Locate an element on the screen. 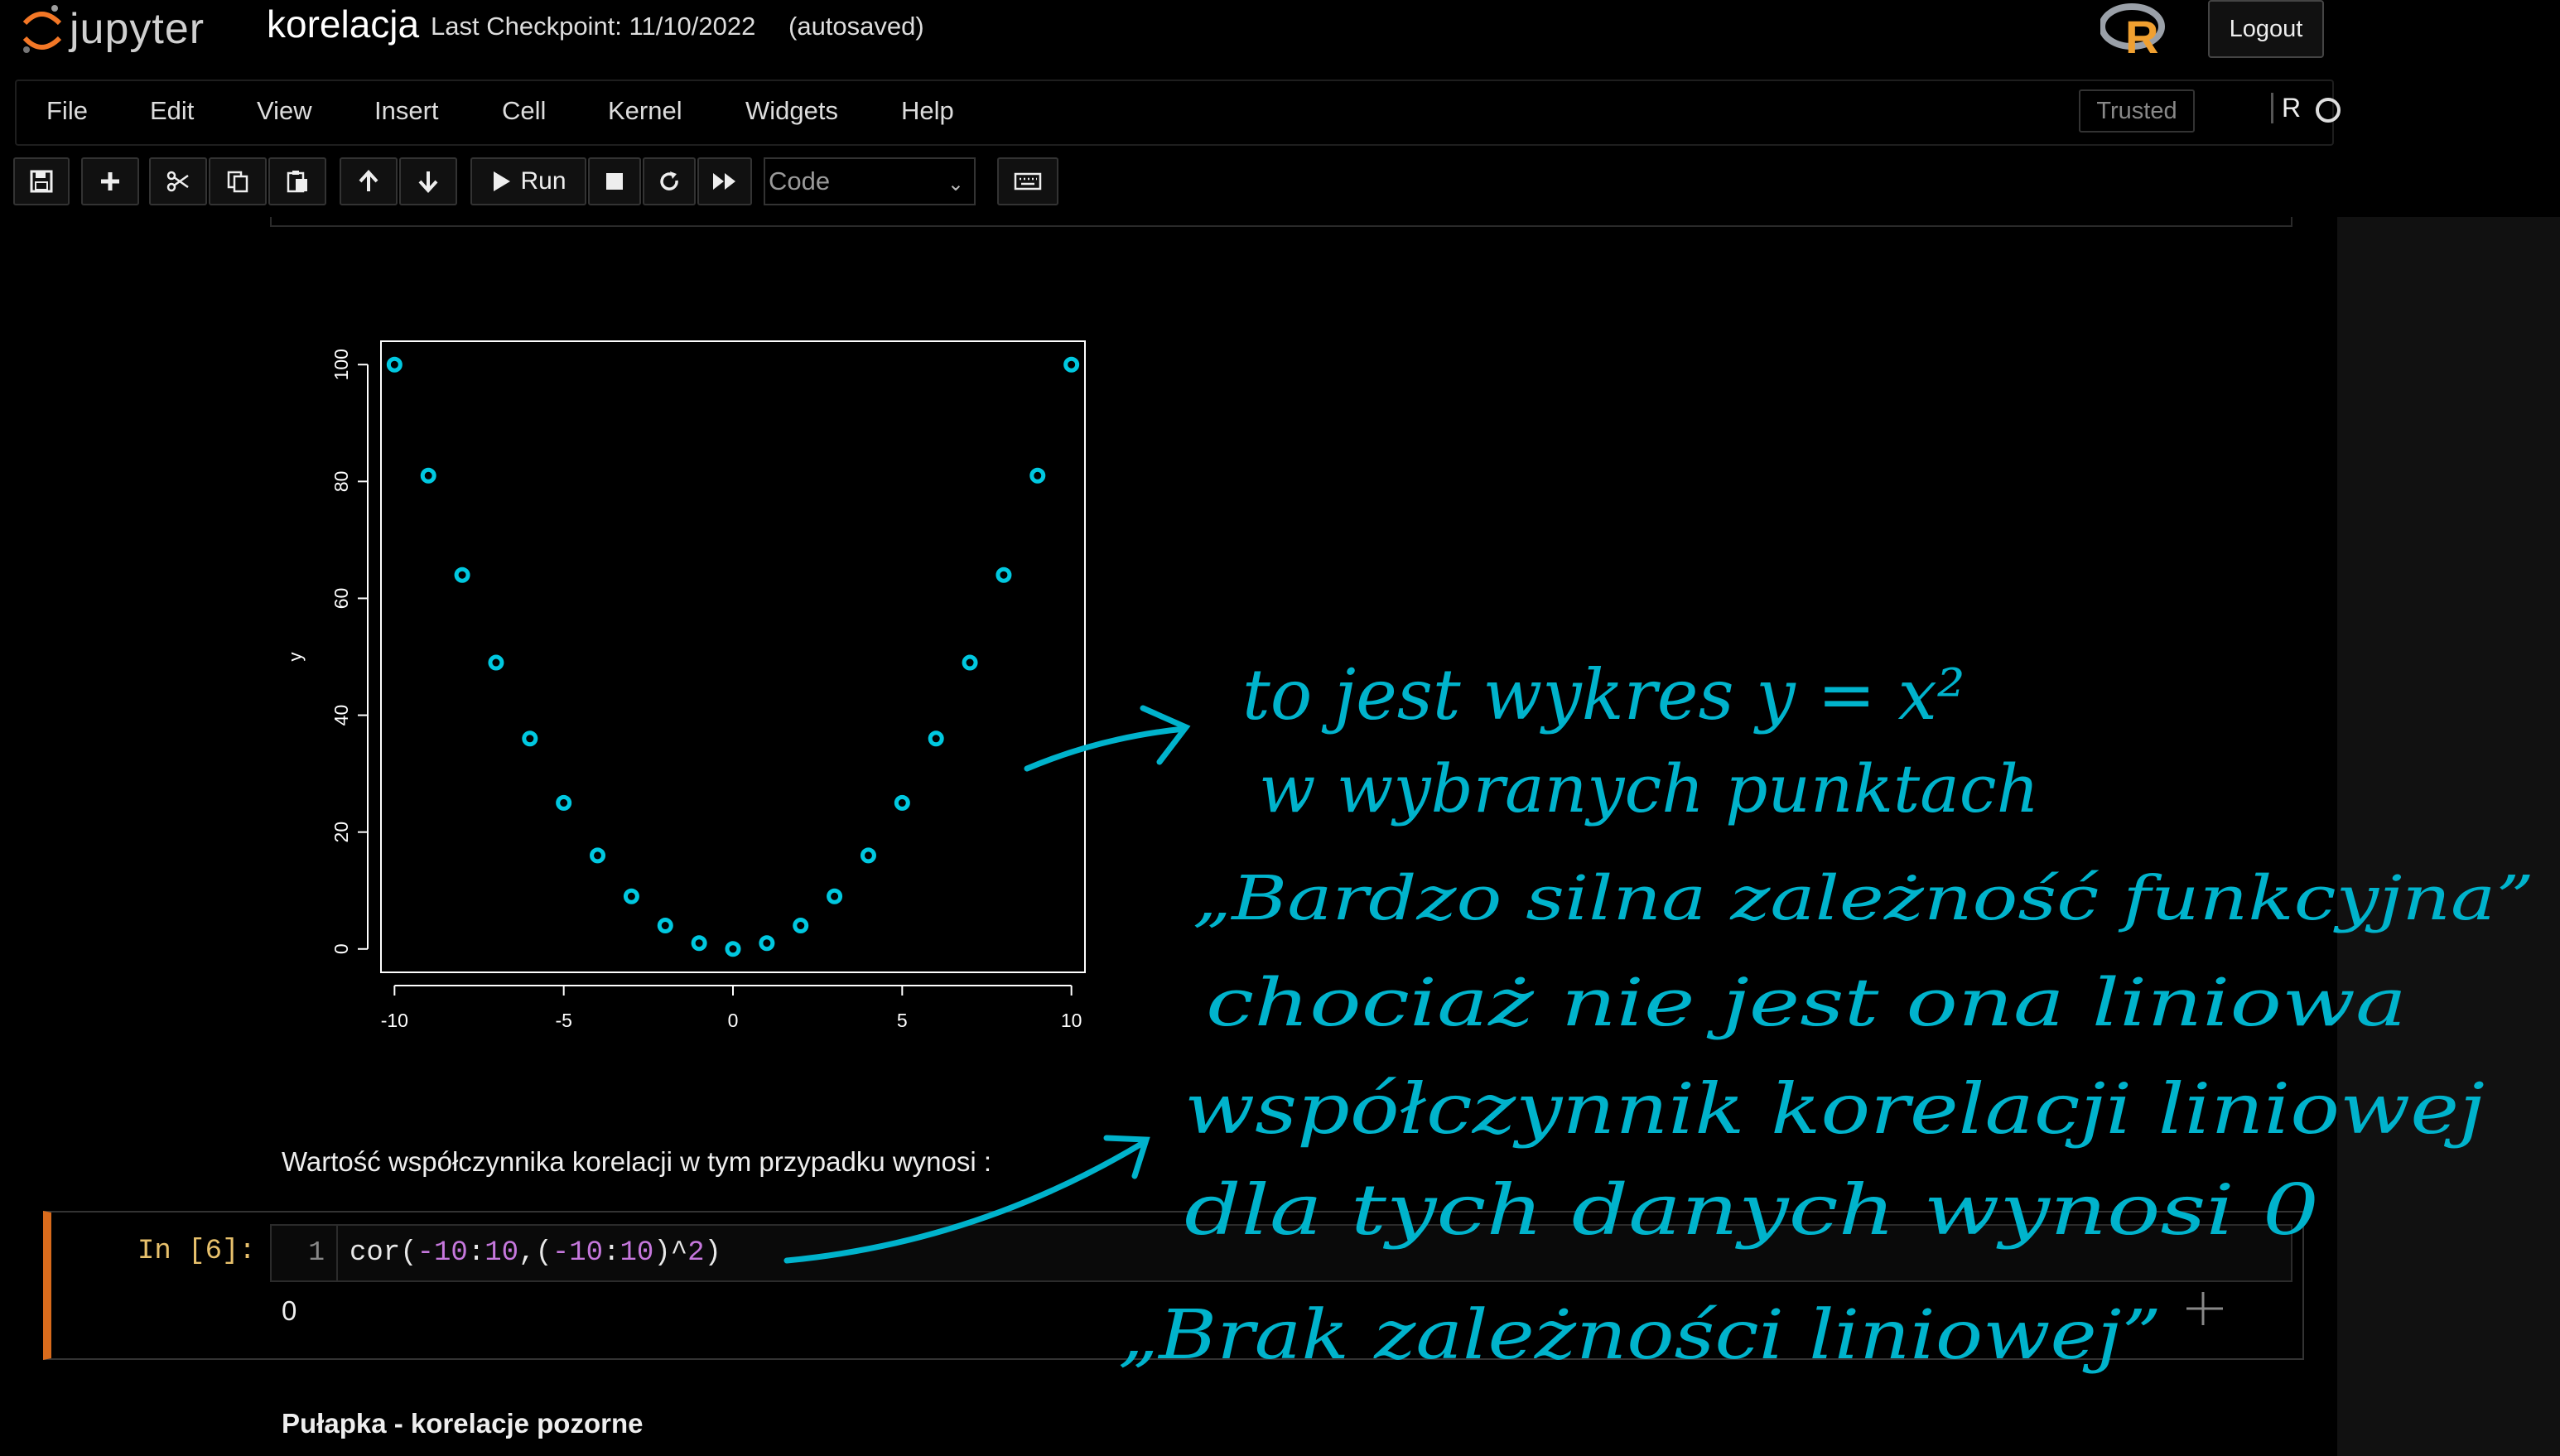 The height and width of the screenshot is (1456, 2560). restart-button is located at coordinates (669, 181).